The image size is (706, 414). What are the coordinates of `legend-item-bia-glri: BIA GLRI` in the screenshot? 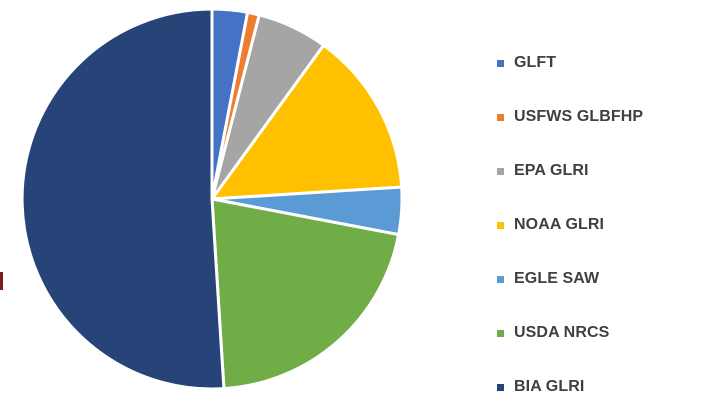 It's located at (599, 387).